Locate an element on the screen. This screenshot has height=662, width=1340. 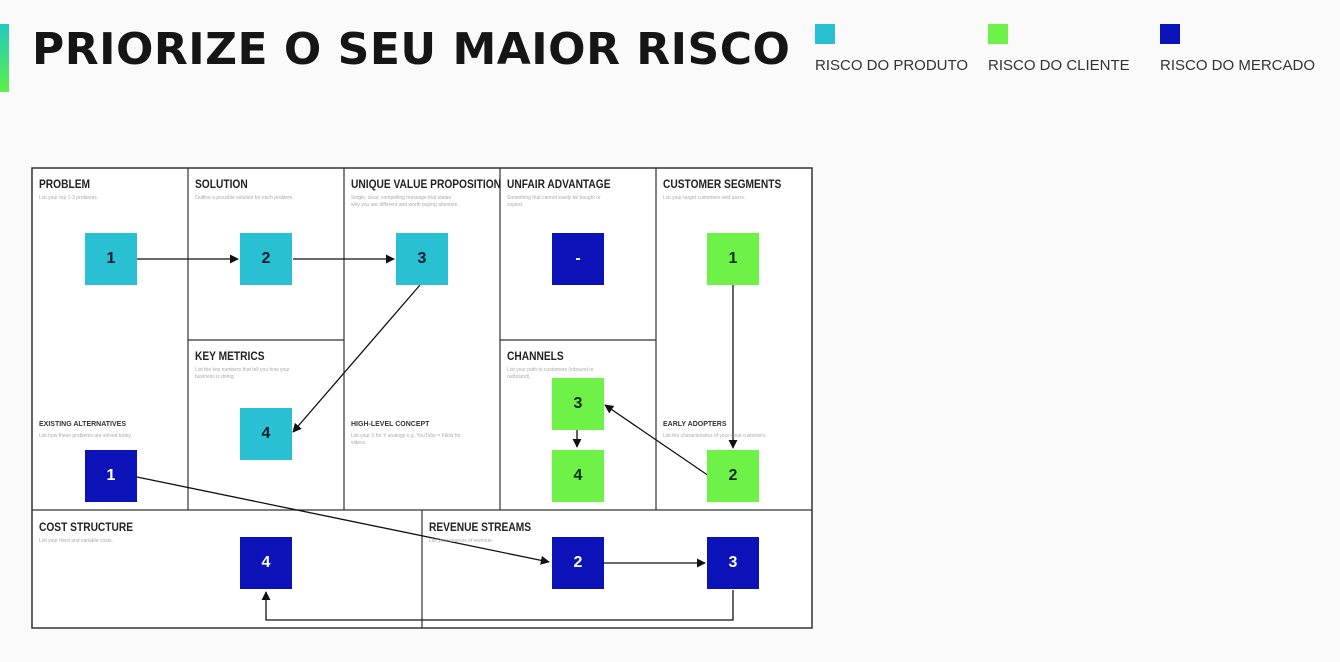
arrow-uvp-to-metrics is located at coordinates (356, 358).